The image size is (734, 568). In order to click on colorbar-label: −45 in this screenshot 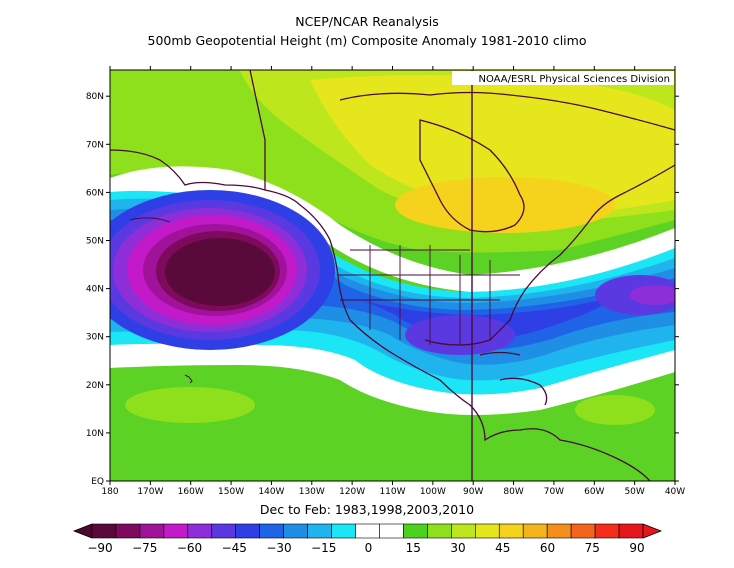, I will do `click(234, 548)`.